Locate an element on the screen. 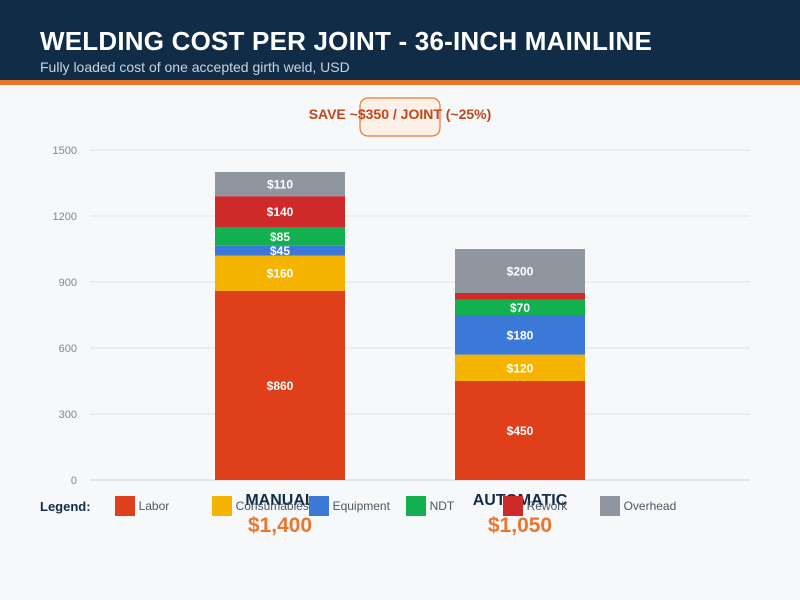 Image resolution: width=800 pixels, height=600 pixels. y-tick-label: 1200 is located at coordinates (65, 217).